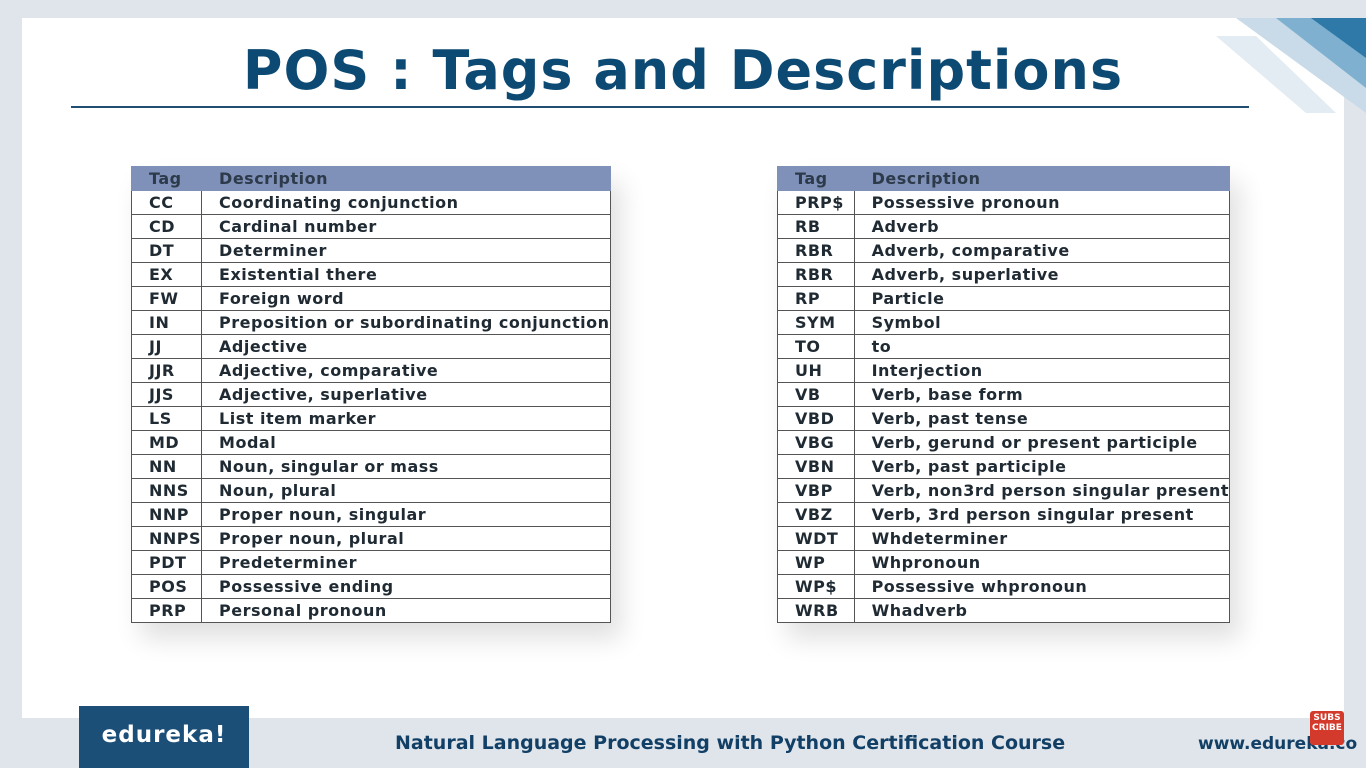  Describe the element at coordinates (166, 490) in the screenshot. I see `tag-cell: NNS` at that location.